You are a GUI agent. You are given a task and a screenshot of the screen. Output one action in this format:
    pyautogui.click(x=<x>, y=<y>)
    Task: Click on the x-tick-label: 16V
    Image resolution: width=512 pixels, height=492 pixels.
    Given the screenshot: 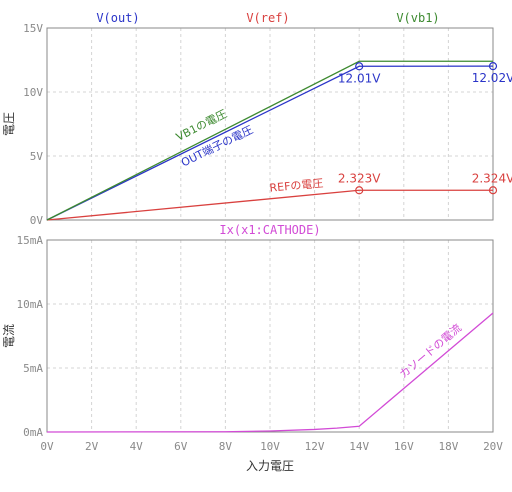 What is the action you would take?
    pyautogui.click(x=404, y=446)
    